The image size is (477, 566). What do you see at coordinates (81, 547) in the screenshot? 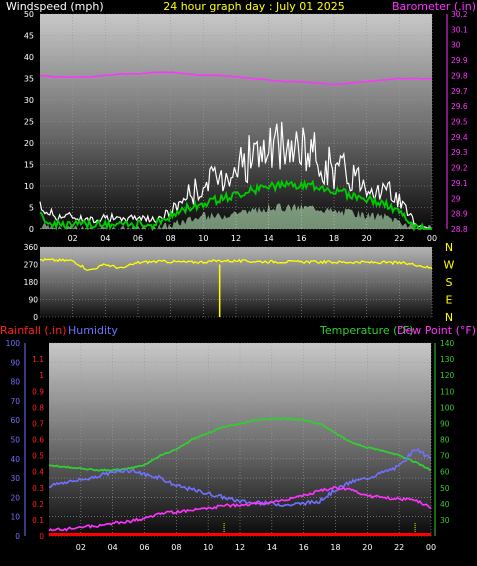
I see `temp-x-tick-label: 02` at bounding box center [81, 547].